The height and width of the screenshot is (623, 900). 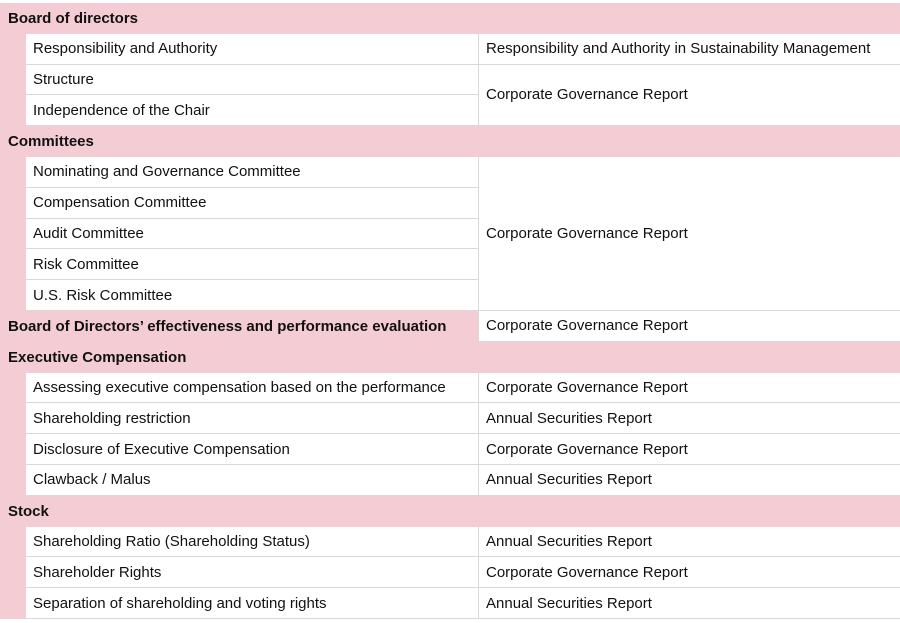 I want to click on item-label: U.S. Risk Committee, so click(x=252, y=295).